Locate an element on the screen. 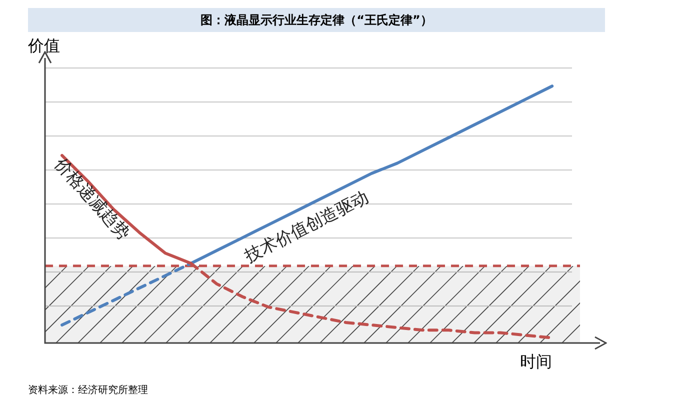 The height and width of the screenshot is (411, 694). text: 价格递减趋势 is located at coordinates (92, 199).